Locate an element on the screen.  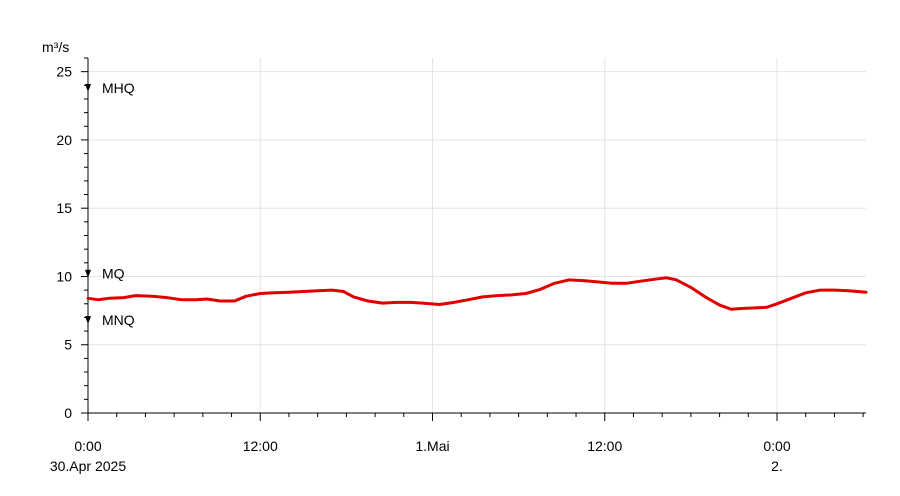
reference-levels: MHQ MQ MNQ is located at coordinates (110, 204).